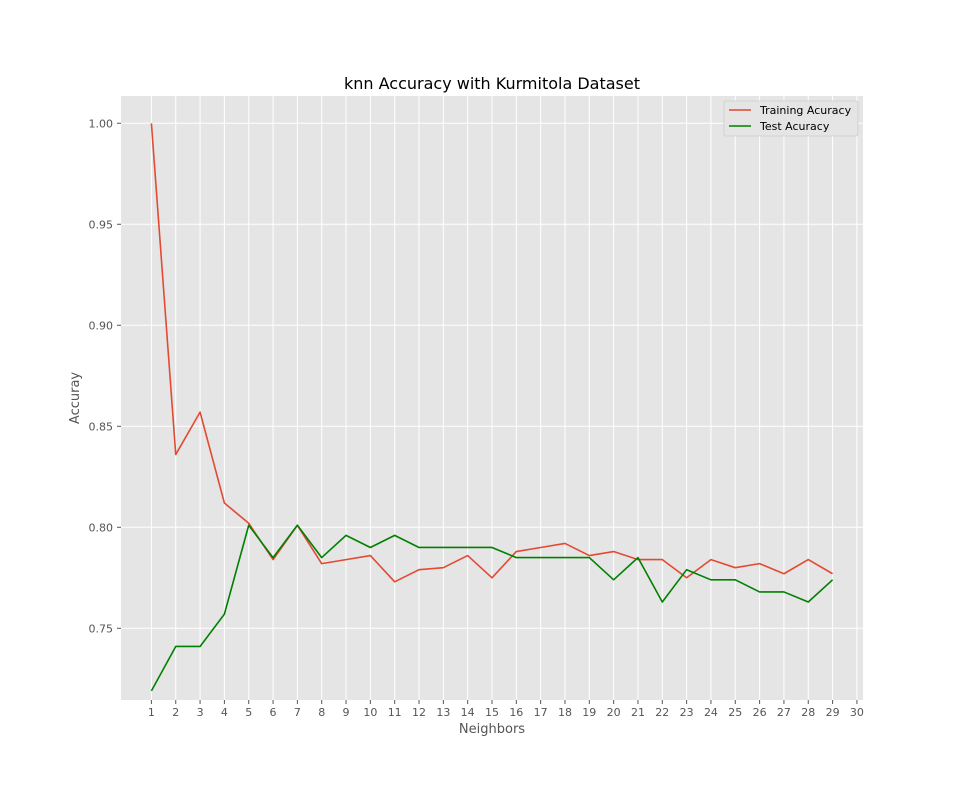 The image size is (960, 800). I want to click on x-tick-label: 11, so click(395, 712).